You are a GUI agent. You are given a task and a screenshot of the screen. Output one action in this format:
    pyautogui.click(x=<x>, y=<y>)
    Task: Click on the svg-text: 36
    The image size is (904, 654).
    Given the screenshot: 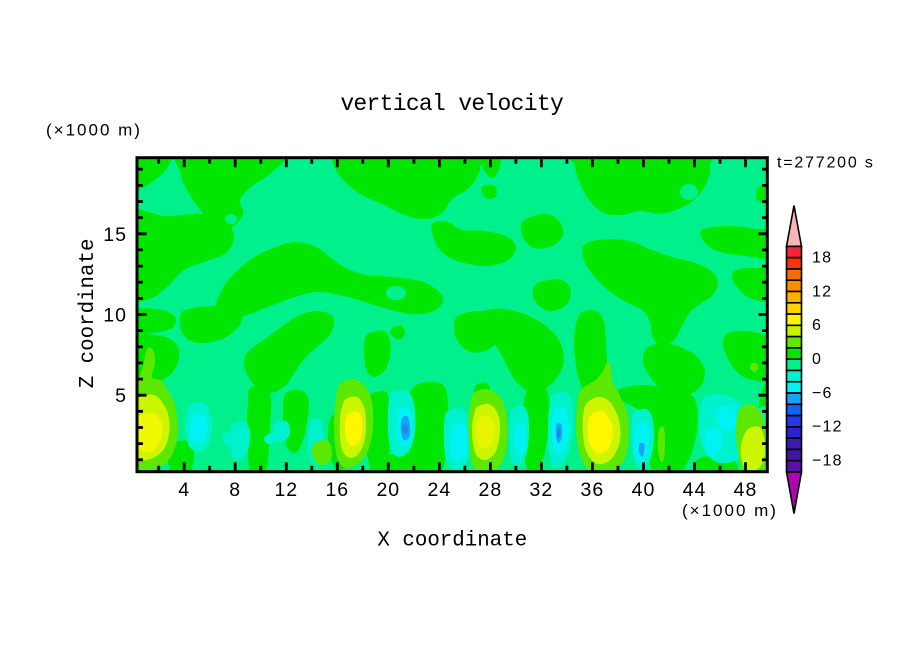 What is the action you would take?
    pyautogui.click(x=593, y=490)
    